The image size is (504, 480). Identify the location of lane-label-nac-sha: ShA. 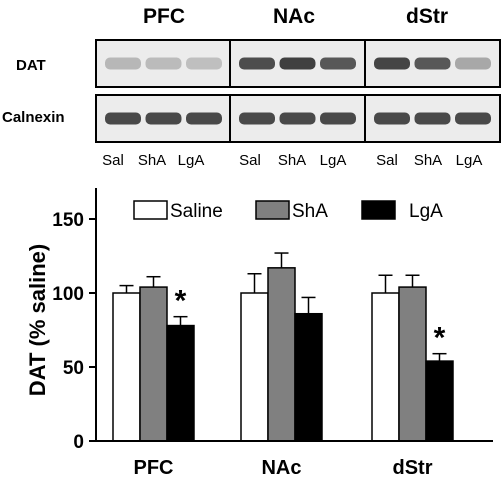
(292, 160).